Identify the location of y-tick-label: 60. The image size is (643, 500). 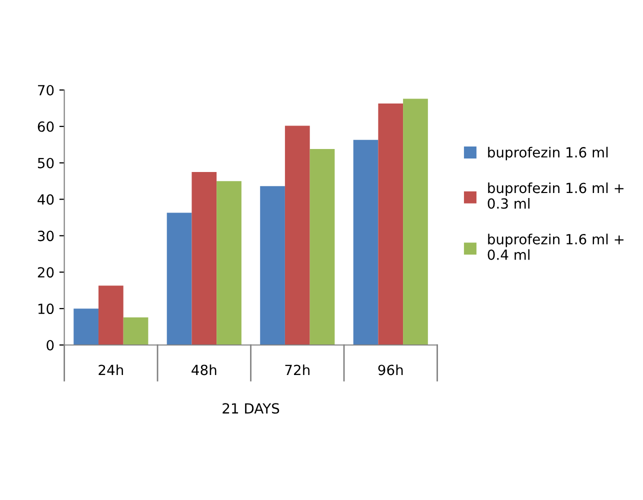
(46, 126).